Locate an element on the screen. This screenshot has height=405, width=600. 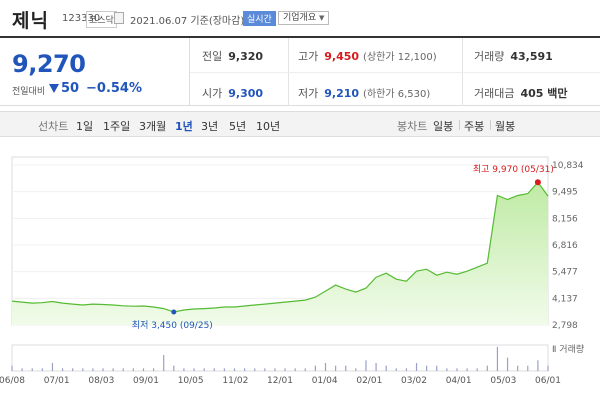
company-overview-button: 기업개요 ▼ is located at coordinates (304, 18).